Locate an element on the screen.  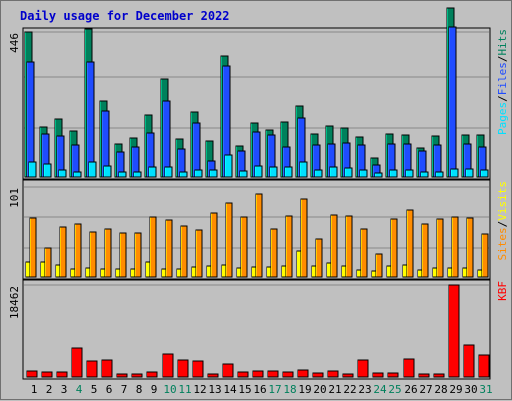
panel-1-legend-part-3: Files is located at coordinates (502, 78).